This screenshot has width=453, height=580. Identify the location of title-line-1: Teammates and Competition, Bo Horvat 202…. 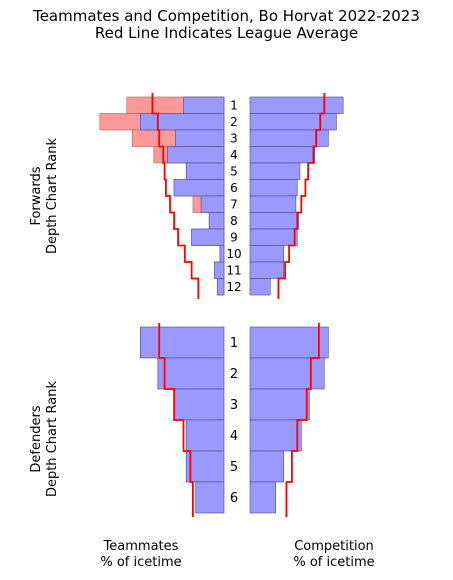
(226, 16).